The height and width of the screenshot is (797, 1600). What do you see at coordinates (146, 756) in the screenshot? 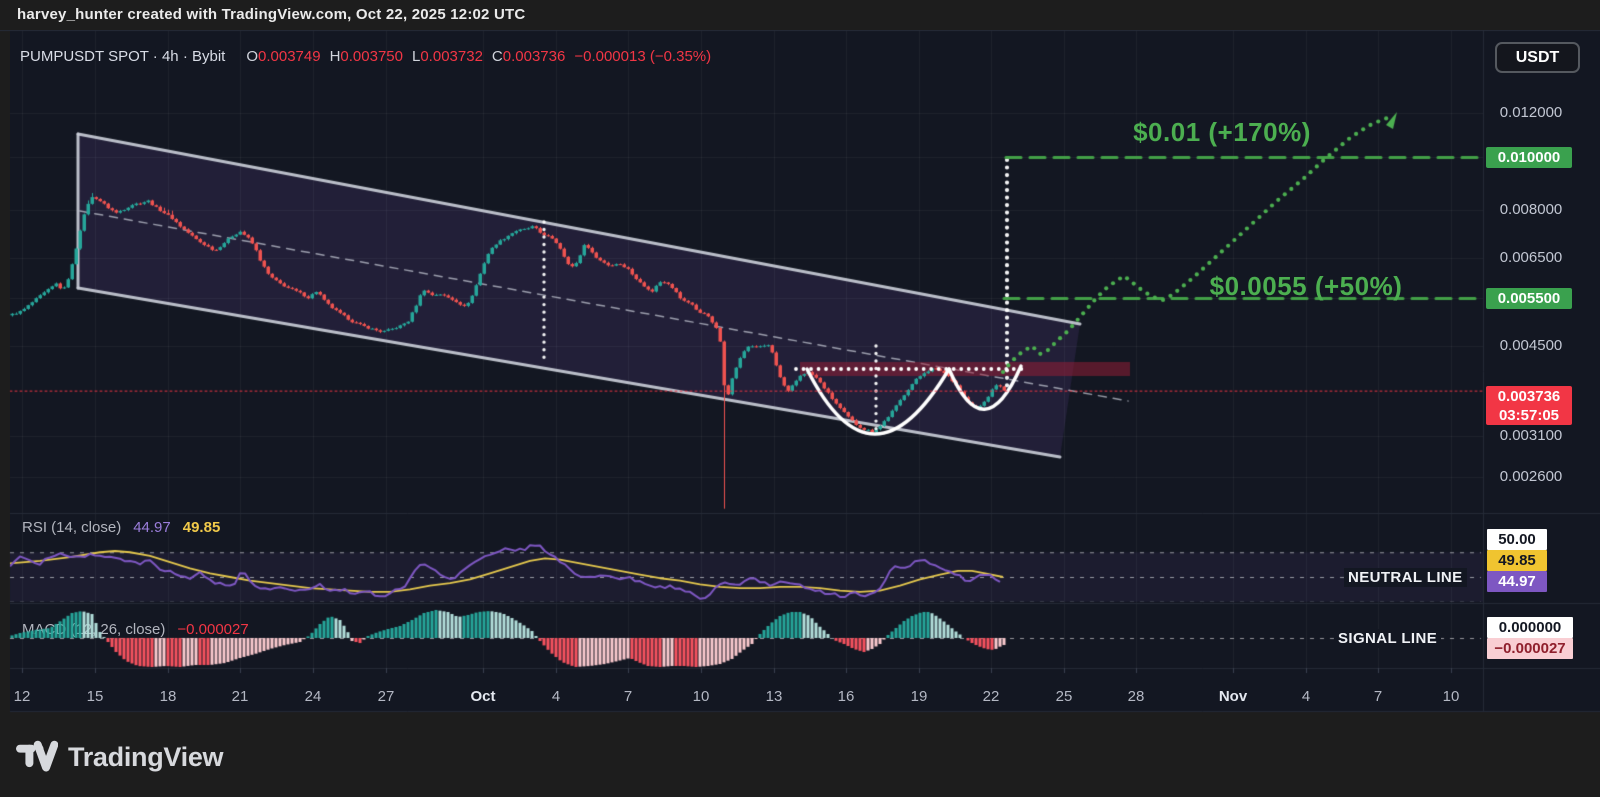
I see `tradingview-brand-text: TradingView` at bounding box center [146, 756].